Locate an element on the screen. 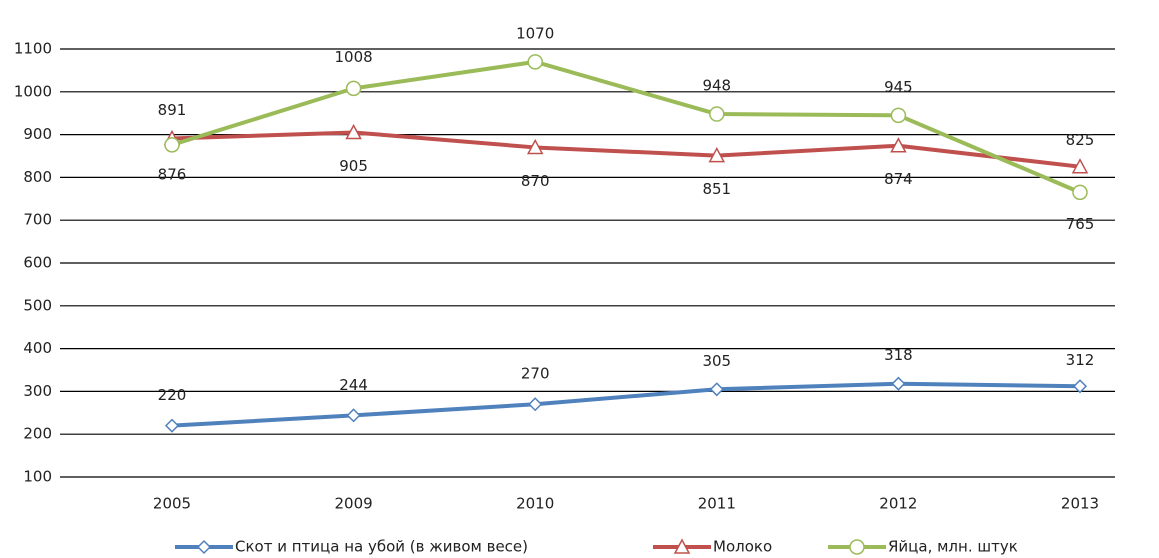 The image size is (1159, 558). data-label: 318 is located at coordinates (898, 355).